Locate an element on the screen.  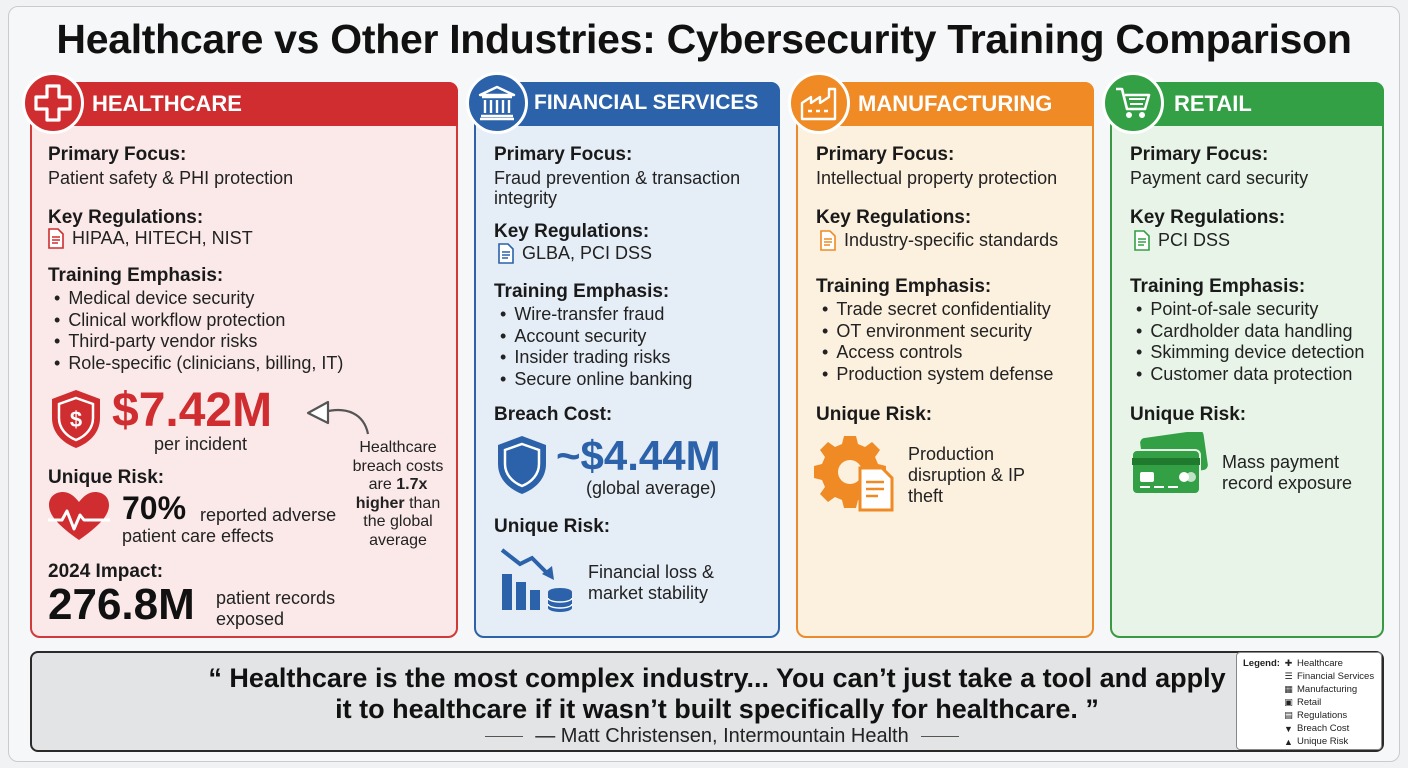
document-icon: ▤ is located at coordinates (1288, 715).